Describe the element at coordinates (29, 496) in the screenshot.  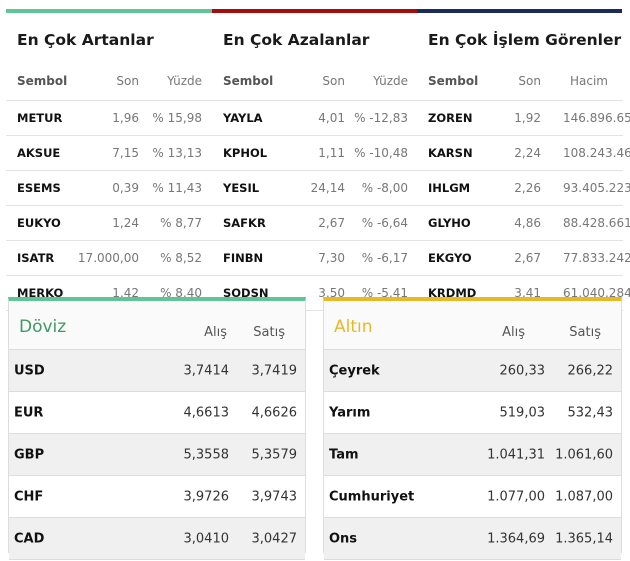
I see `rate-name: CHF` at that location.